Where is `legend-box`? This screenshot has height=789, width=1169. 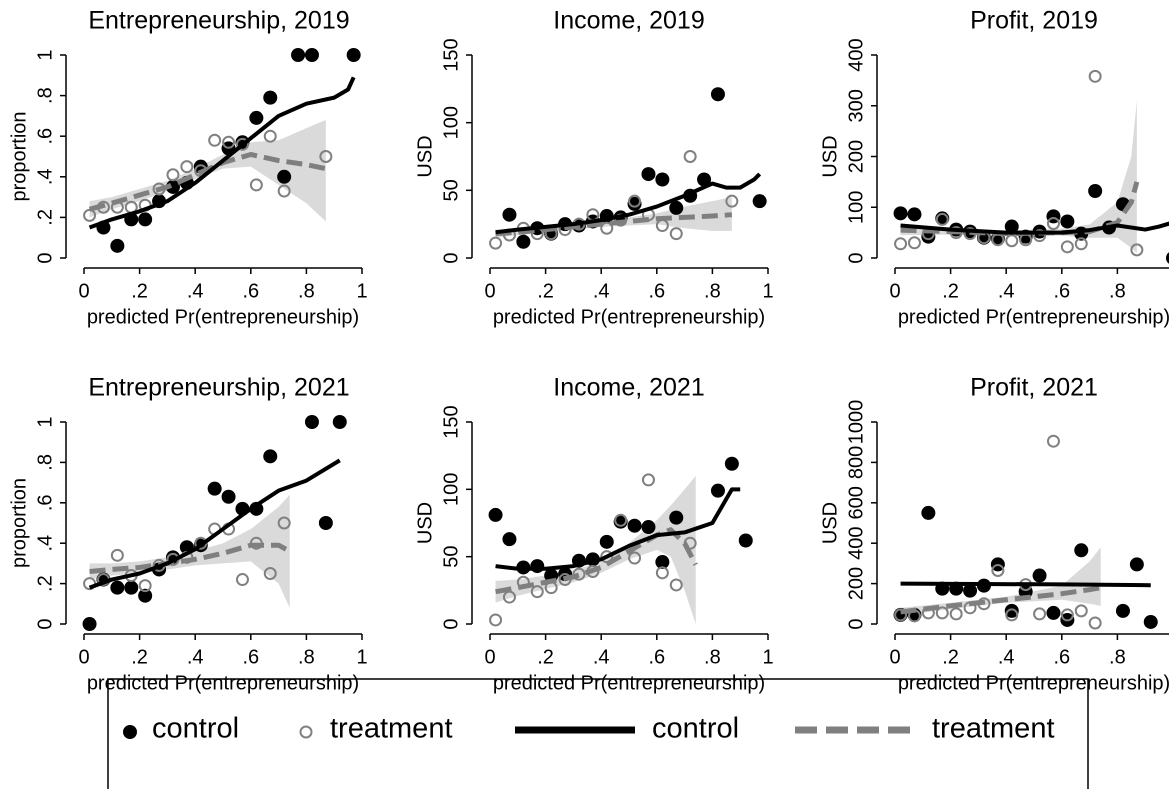 legend-box is located at coordinates (598, 733).